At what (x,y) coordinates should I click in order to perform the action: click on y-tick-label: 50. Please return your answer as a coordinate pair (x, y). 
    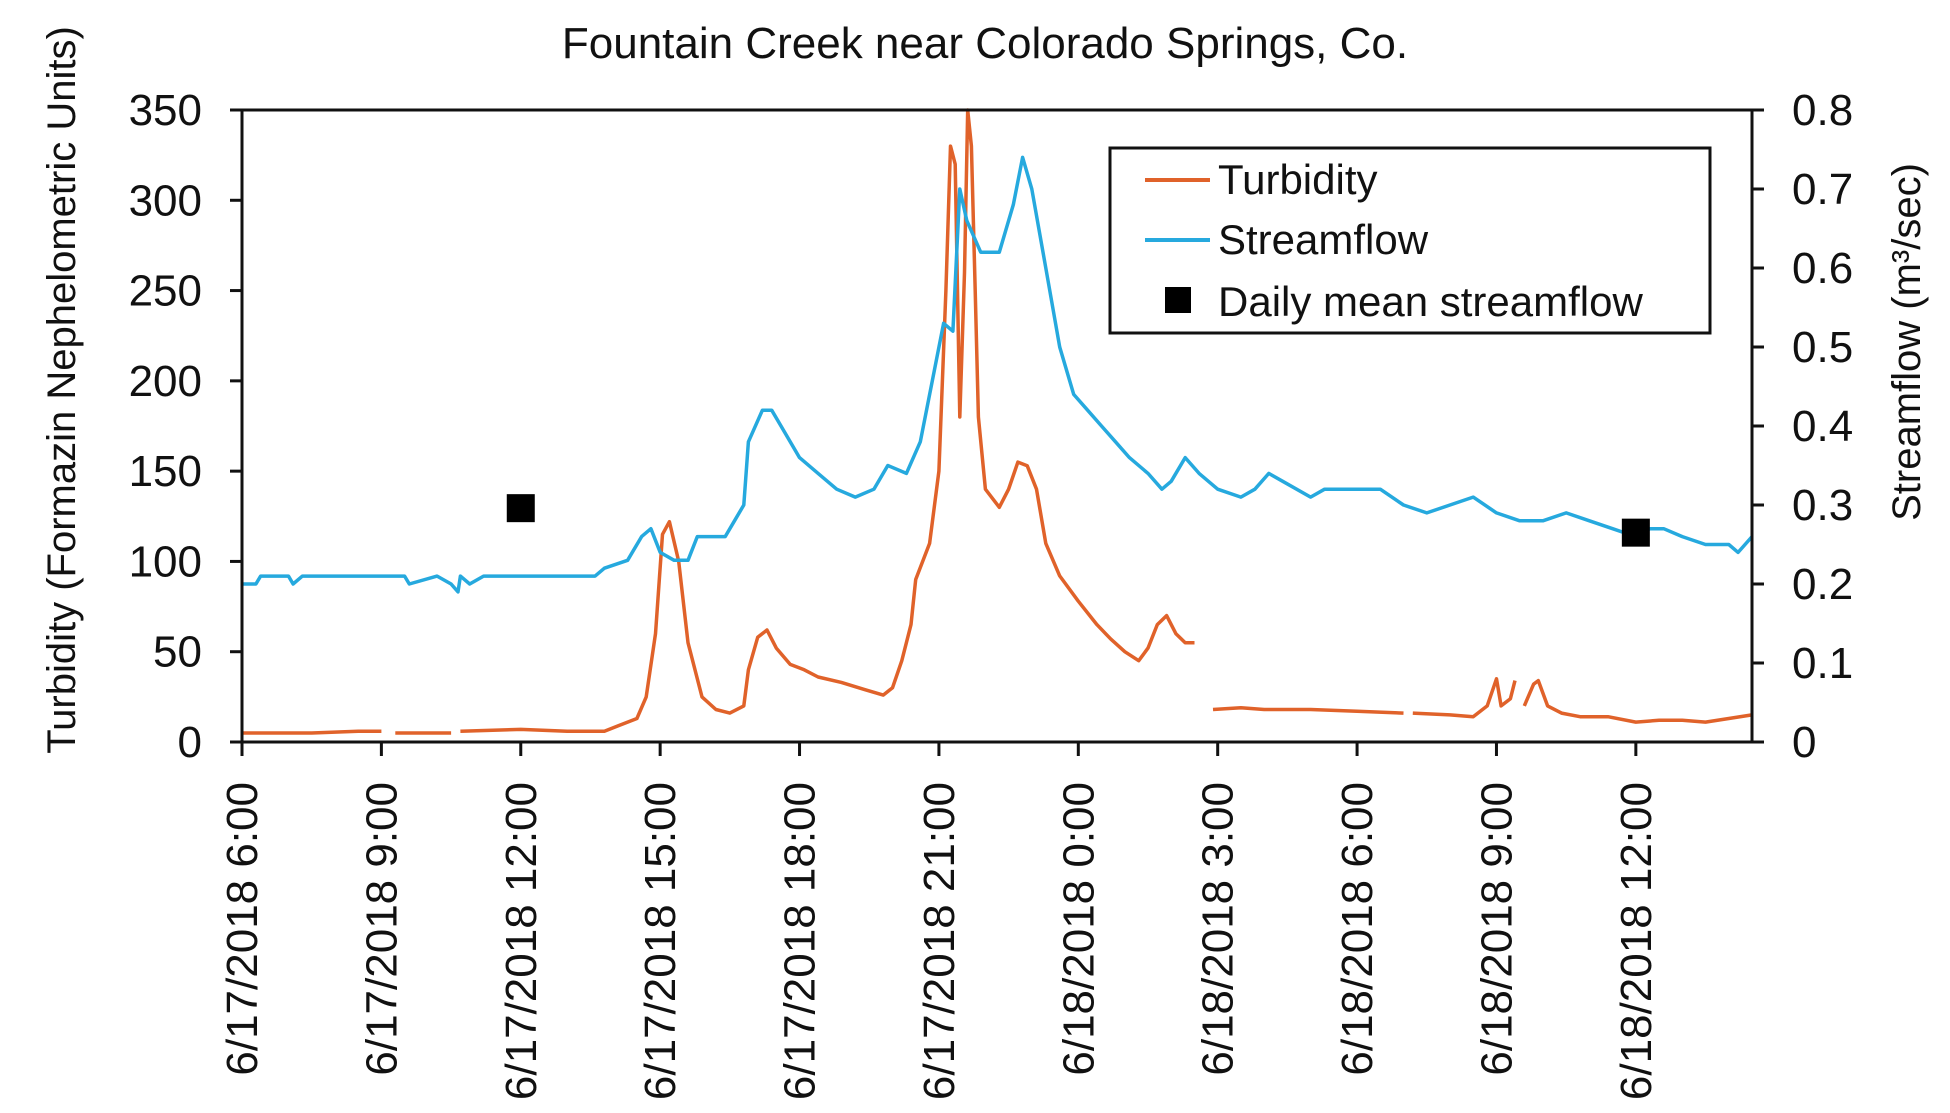
    Looking at the image, I should click on (177, 652).